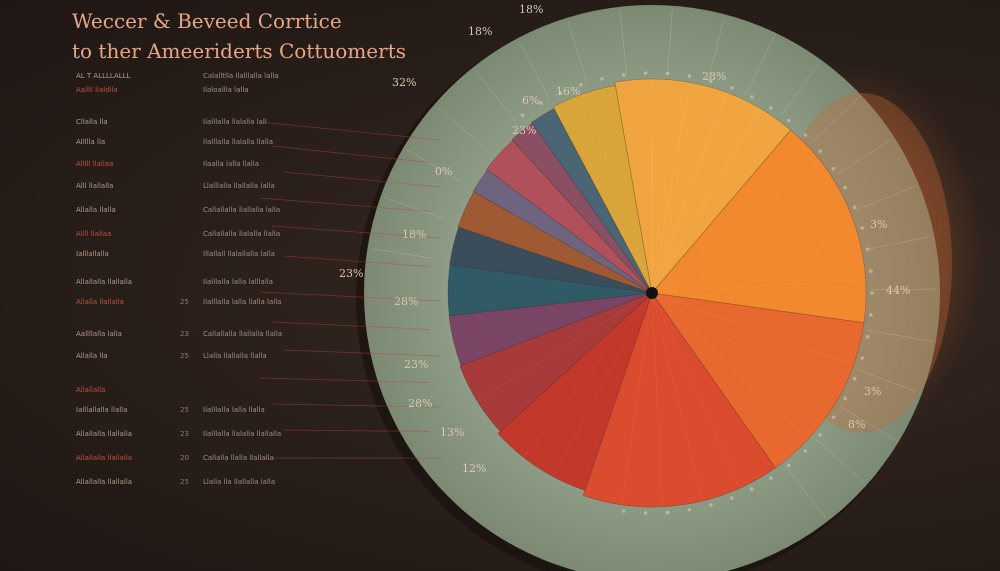  Describe the element at coordinates (95, 186) in the screenshot. I see `legend-item-label: Alll llallalla` at that location.